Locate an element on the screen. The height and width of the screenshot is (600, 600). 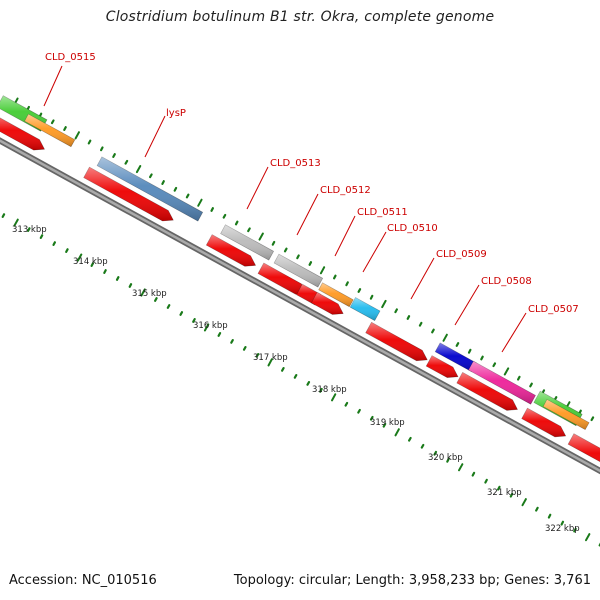
kbp-label: 318 kbp is located at coordinates (329, 390).